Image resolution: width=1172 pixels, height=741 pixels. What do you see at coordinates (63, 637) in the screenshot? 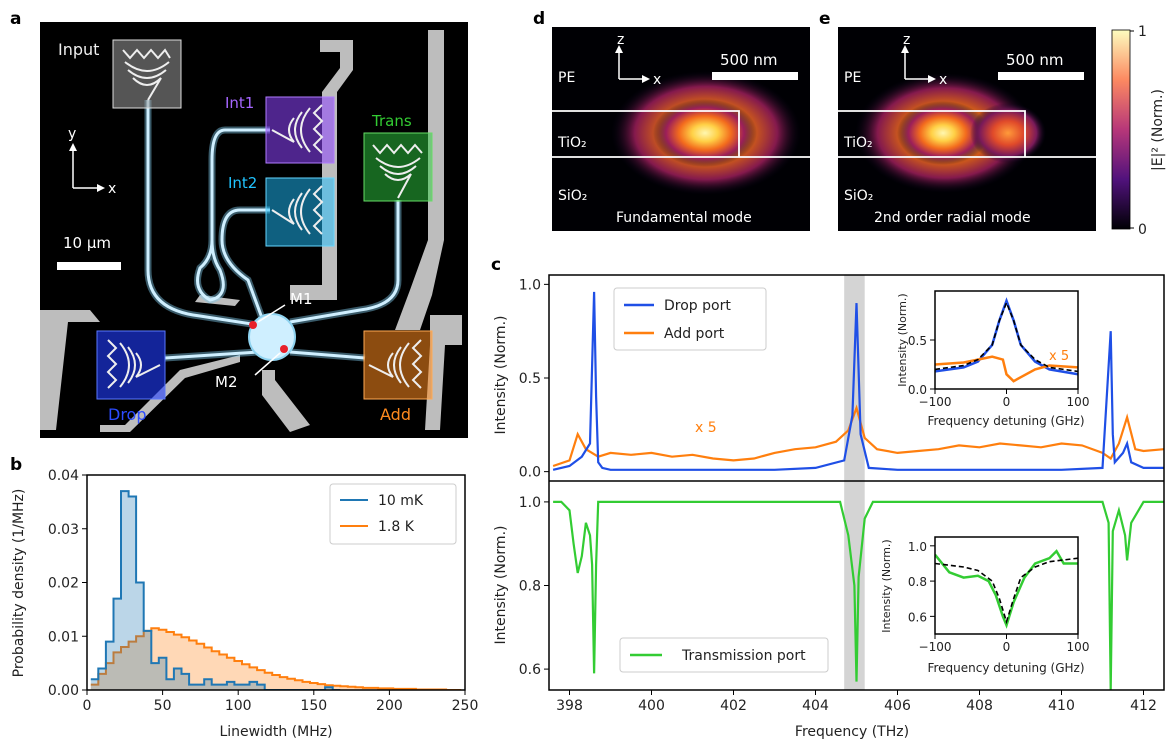
I see `chart-b-ytick-label: 0.01` at bounding box center [63, 637].